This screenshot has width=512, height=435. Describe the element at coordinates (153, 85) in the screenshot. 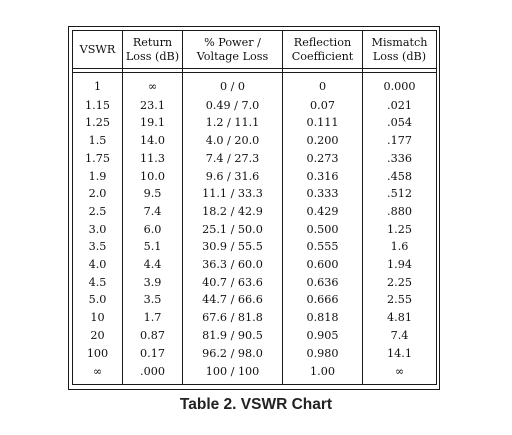

I see `table-cell-return-loss: ∞` at that location.